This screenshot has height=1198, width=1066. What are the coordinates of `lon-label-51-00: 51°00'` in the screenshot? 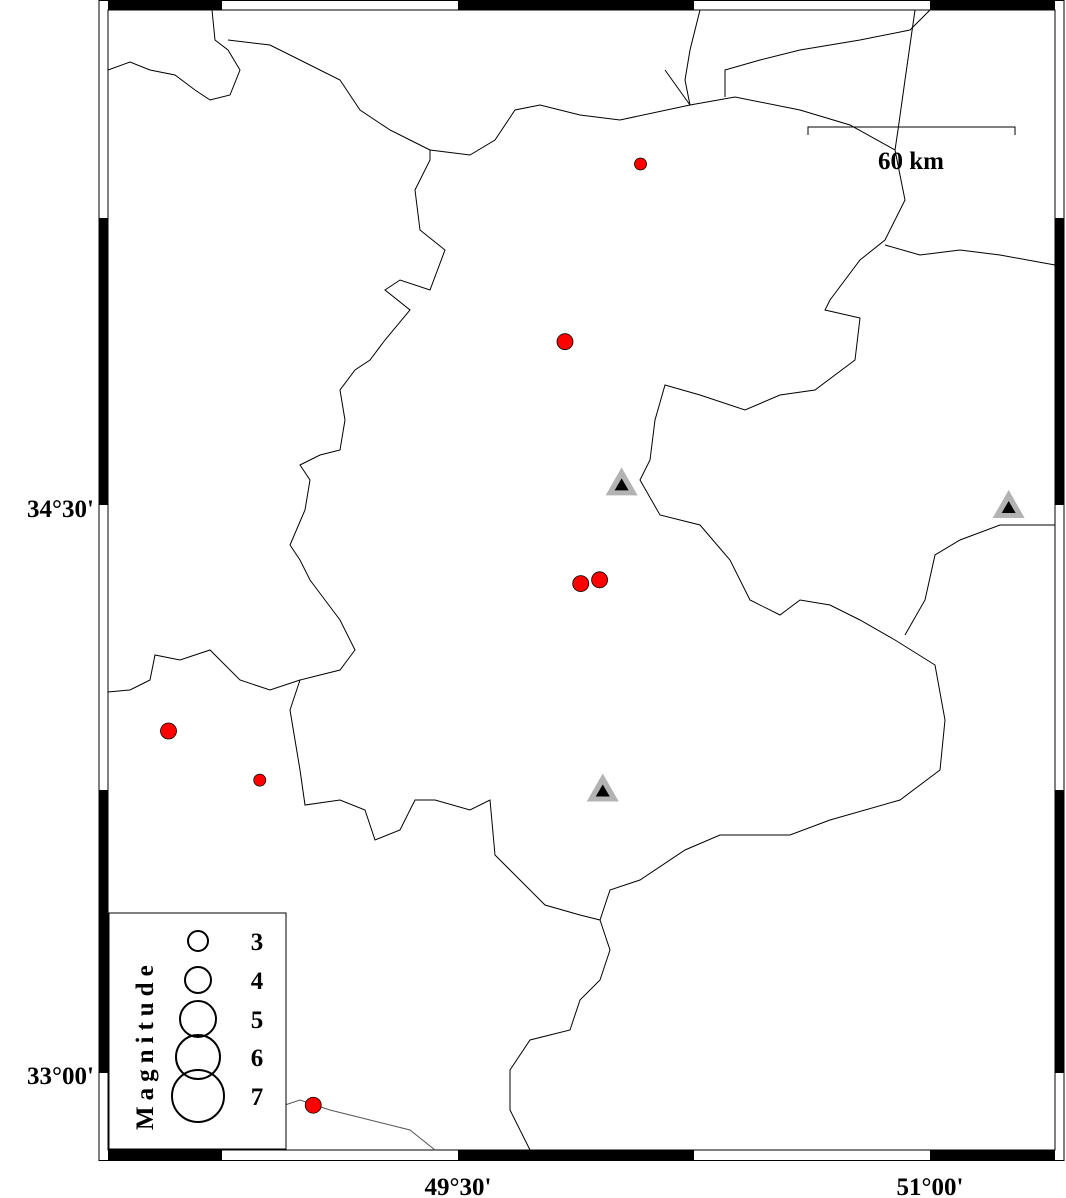 It's located at (930, 1186).